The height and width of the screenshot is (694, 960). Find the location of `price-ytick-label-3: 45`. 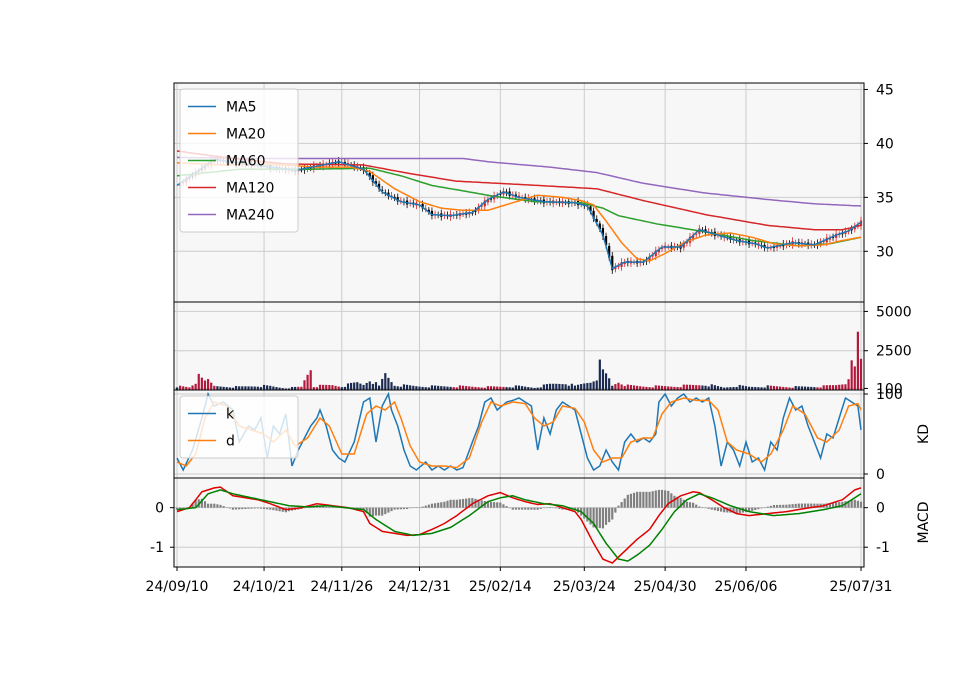

price-ytick-label-3: 45 is located at coordinates (885, 90).